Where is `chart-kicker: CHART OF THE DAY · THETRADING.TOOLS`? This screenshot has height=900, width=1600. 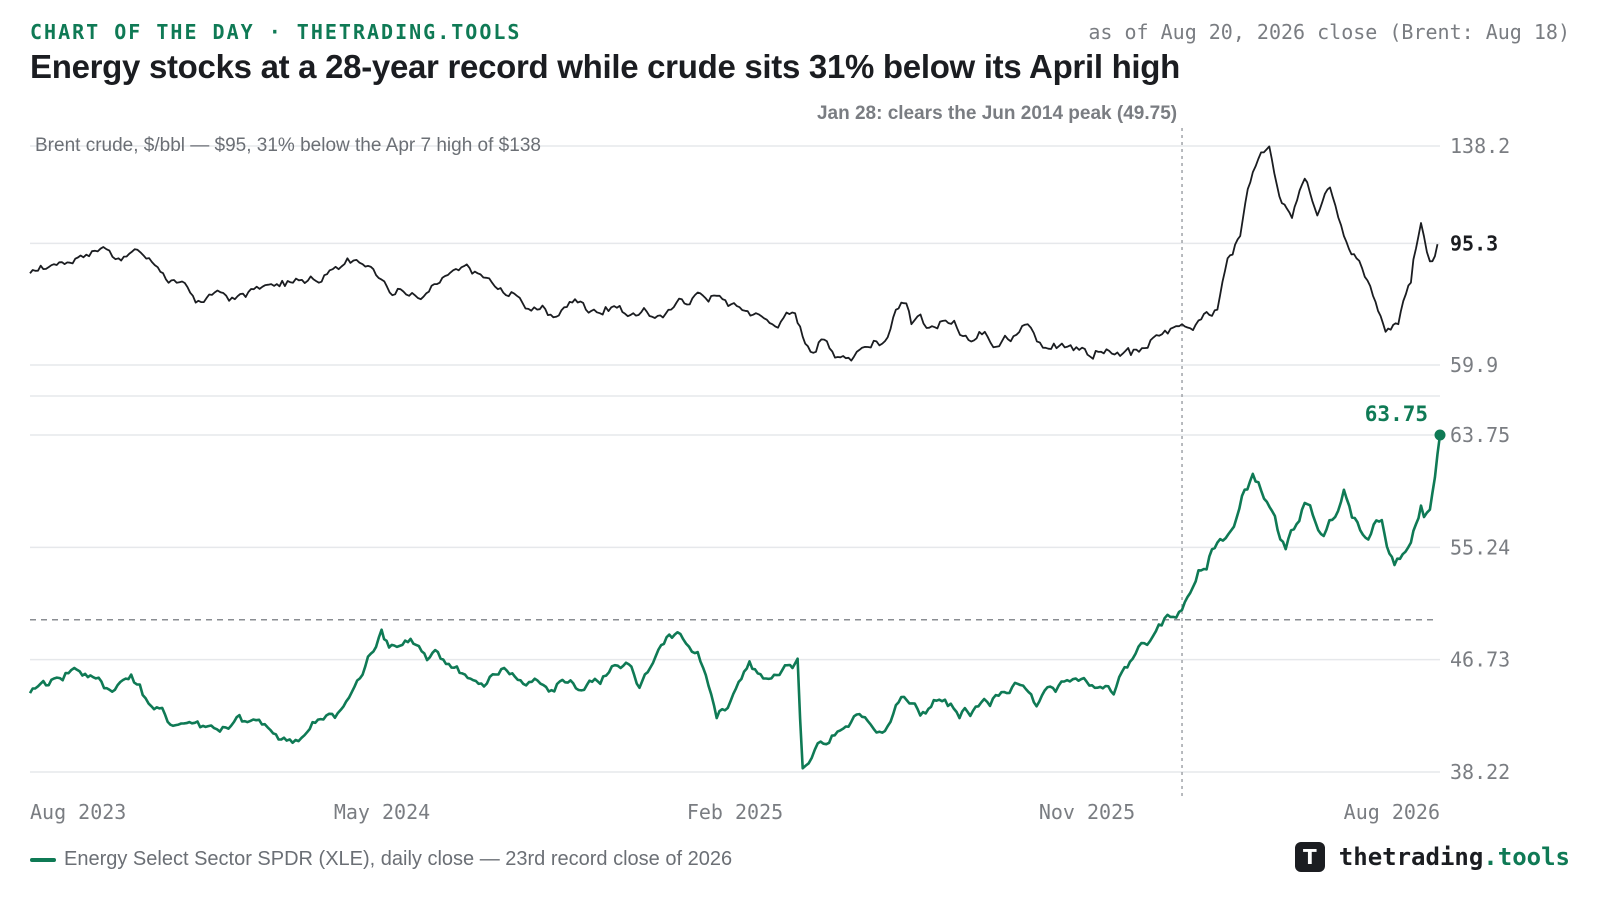
chart-kicker: CHART OF THE DAY · THETRADING.TOOLS is located at coordinates (276, 32).